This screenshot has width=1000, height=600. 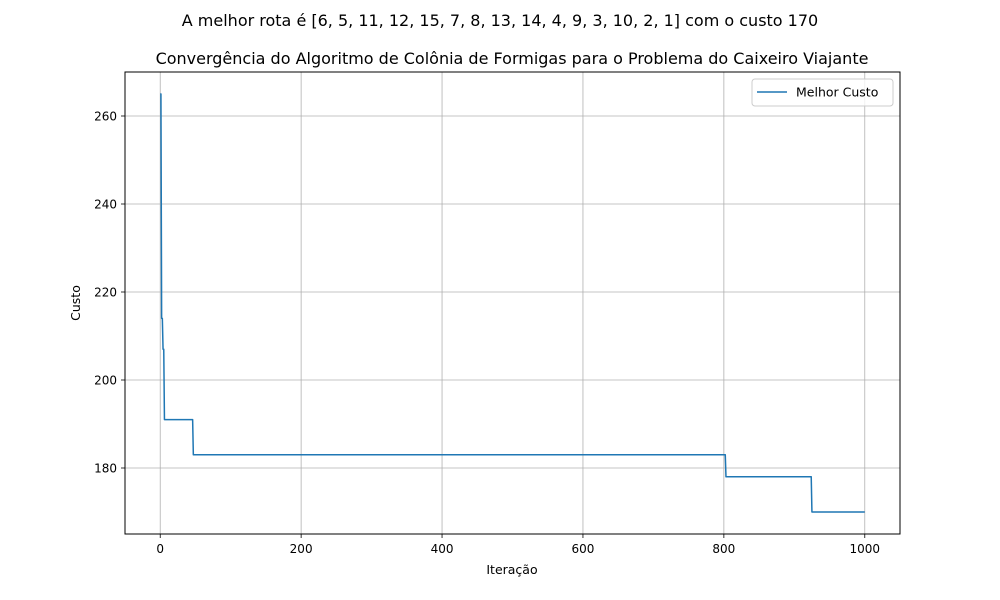 I want to click on x-tick-label: 400, so click(x=442, y=549).